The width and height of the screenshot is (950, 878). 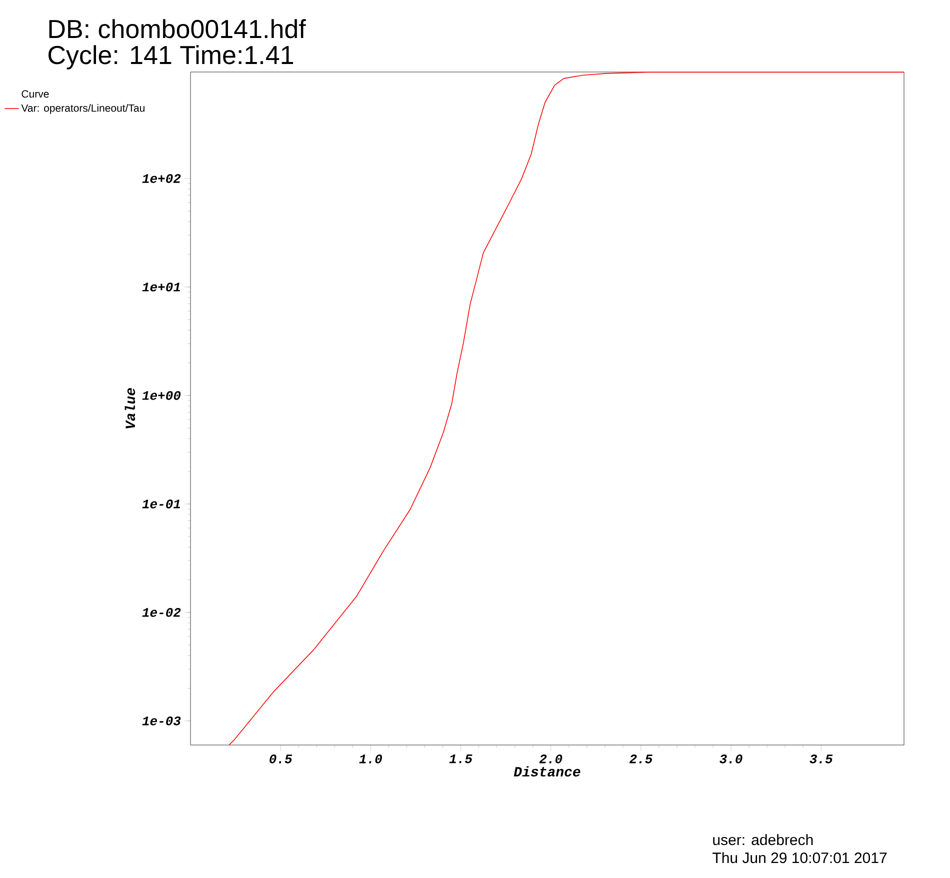 What do you see at coordinates (731, 759) in the screenshot?
I see `x-tick-label: 3.0` at bounding box center [731, 759].